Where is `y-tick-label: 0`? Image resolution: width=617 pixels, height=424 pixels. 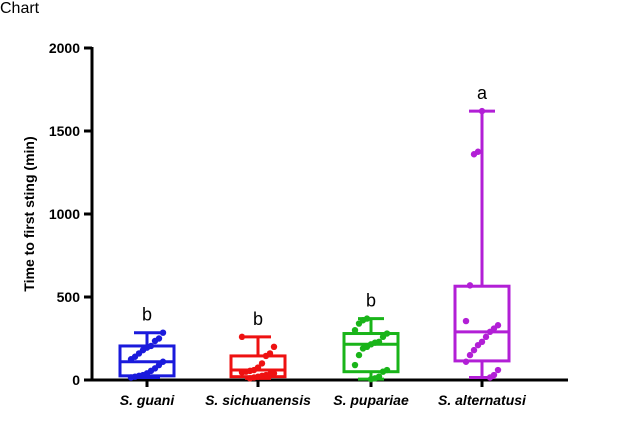 y-tick-label: 0 is located at coordinates (76, 380).